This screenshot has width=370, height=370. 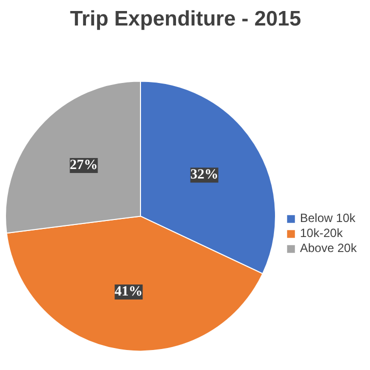 What do you see at coordinates (328, 218) in the screenshot?
I see `legend-label: Below 10k` at bounding box center [328, 218].